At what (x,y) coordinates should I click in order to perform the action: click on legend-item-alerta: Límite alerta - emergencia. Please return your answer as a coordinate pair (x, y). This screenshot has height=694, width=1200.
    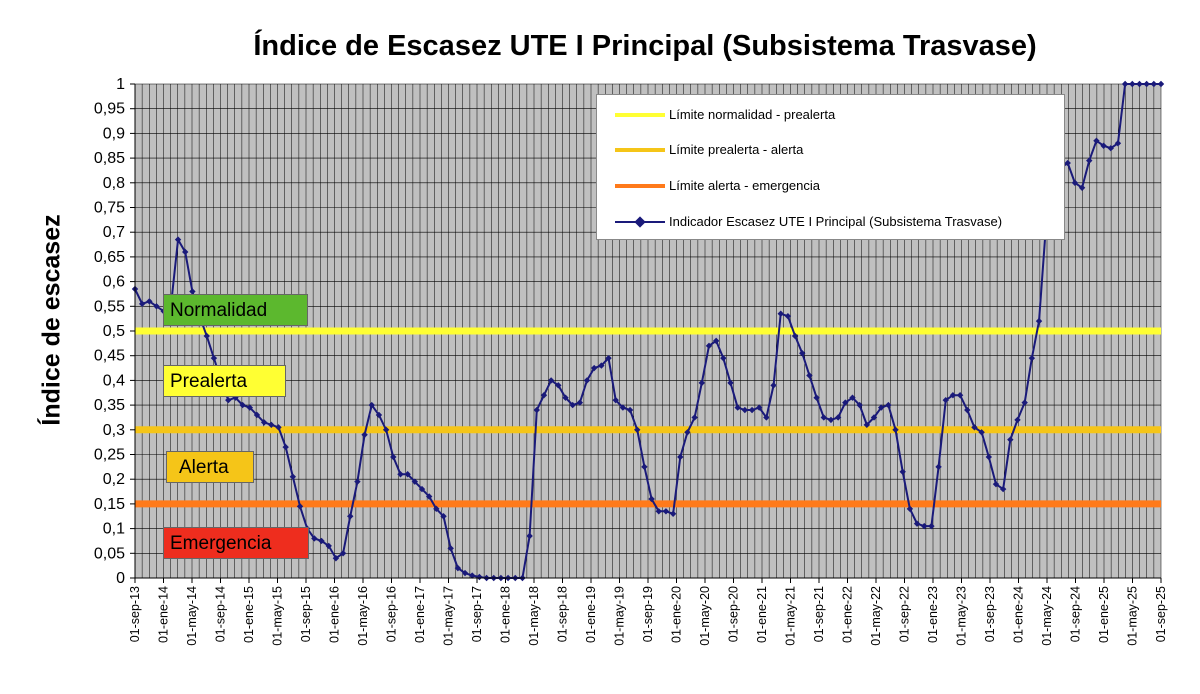
    Looking at the image, I should click on (717, 186).